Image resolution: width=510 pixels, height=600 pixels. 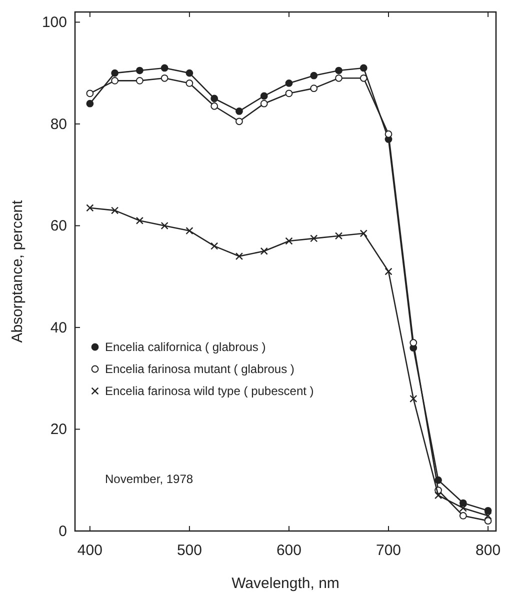 I want to click on y-axis-title: Absorptance, percent, so click(x=17, y=271).